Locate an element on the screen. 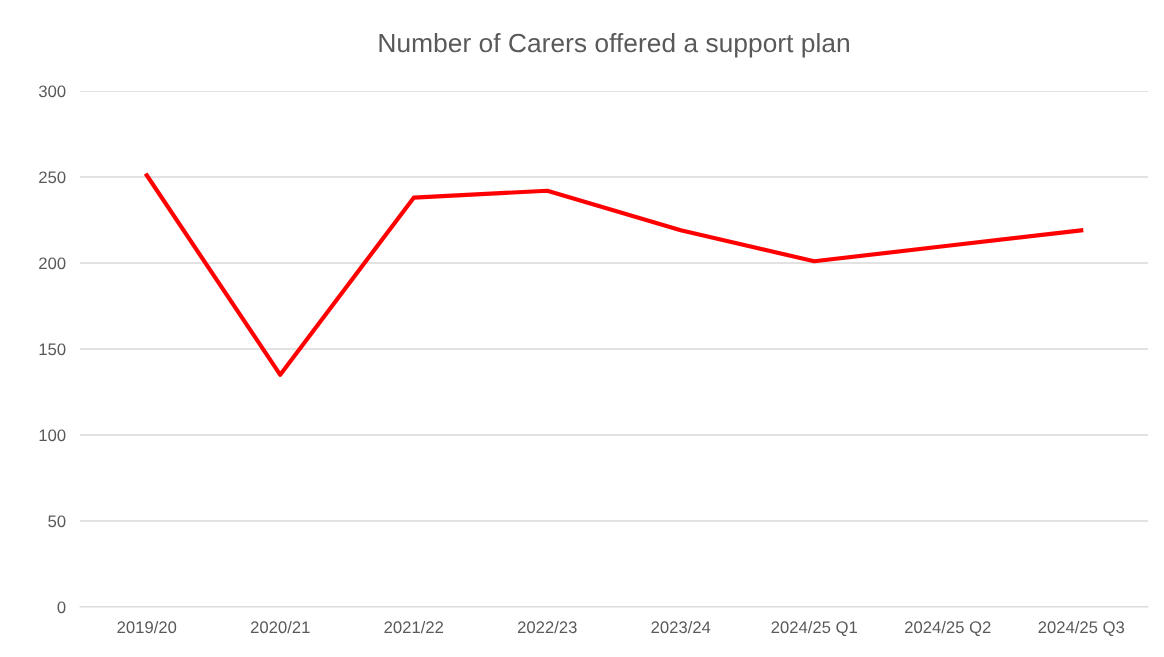  y-tick-label: 300 is located at coordinates (52, 91).